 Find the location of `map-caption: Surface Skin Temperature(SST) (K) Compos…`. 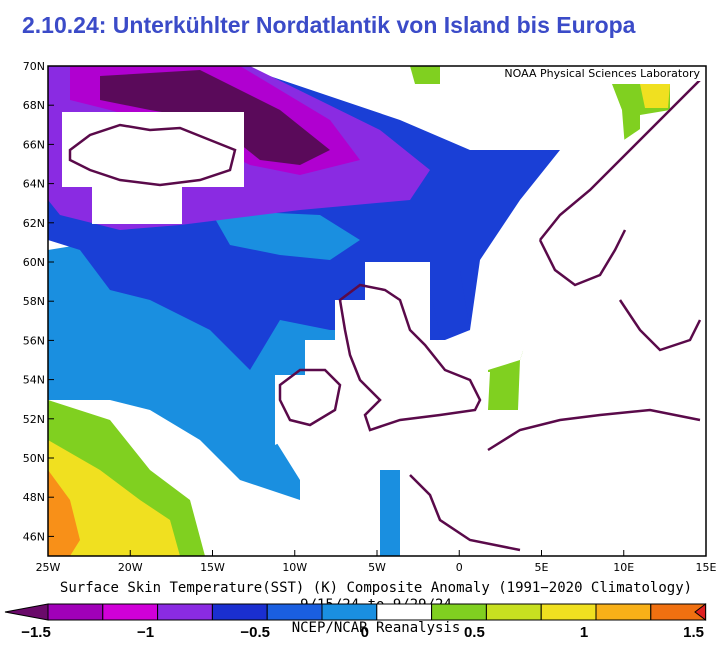

map-caption: Surface Skin Temperature(SST) (K) Compos… is located at coordinates (376, 588).